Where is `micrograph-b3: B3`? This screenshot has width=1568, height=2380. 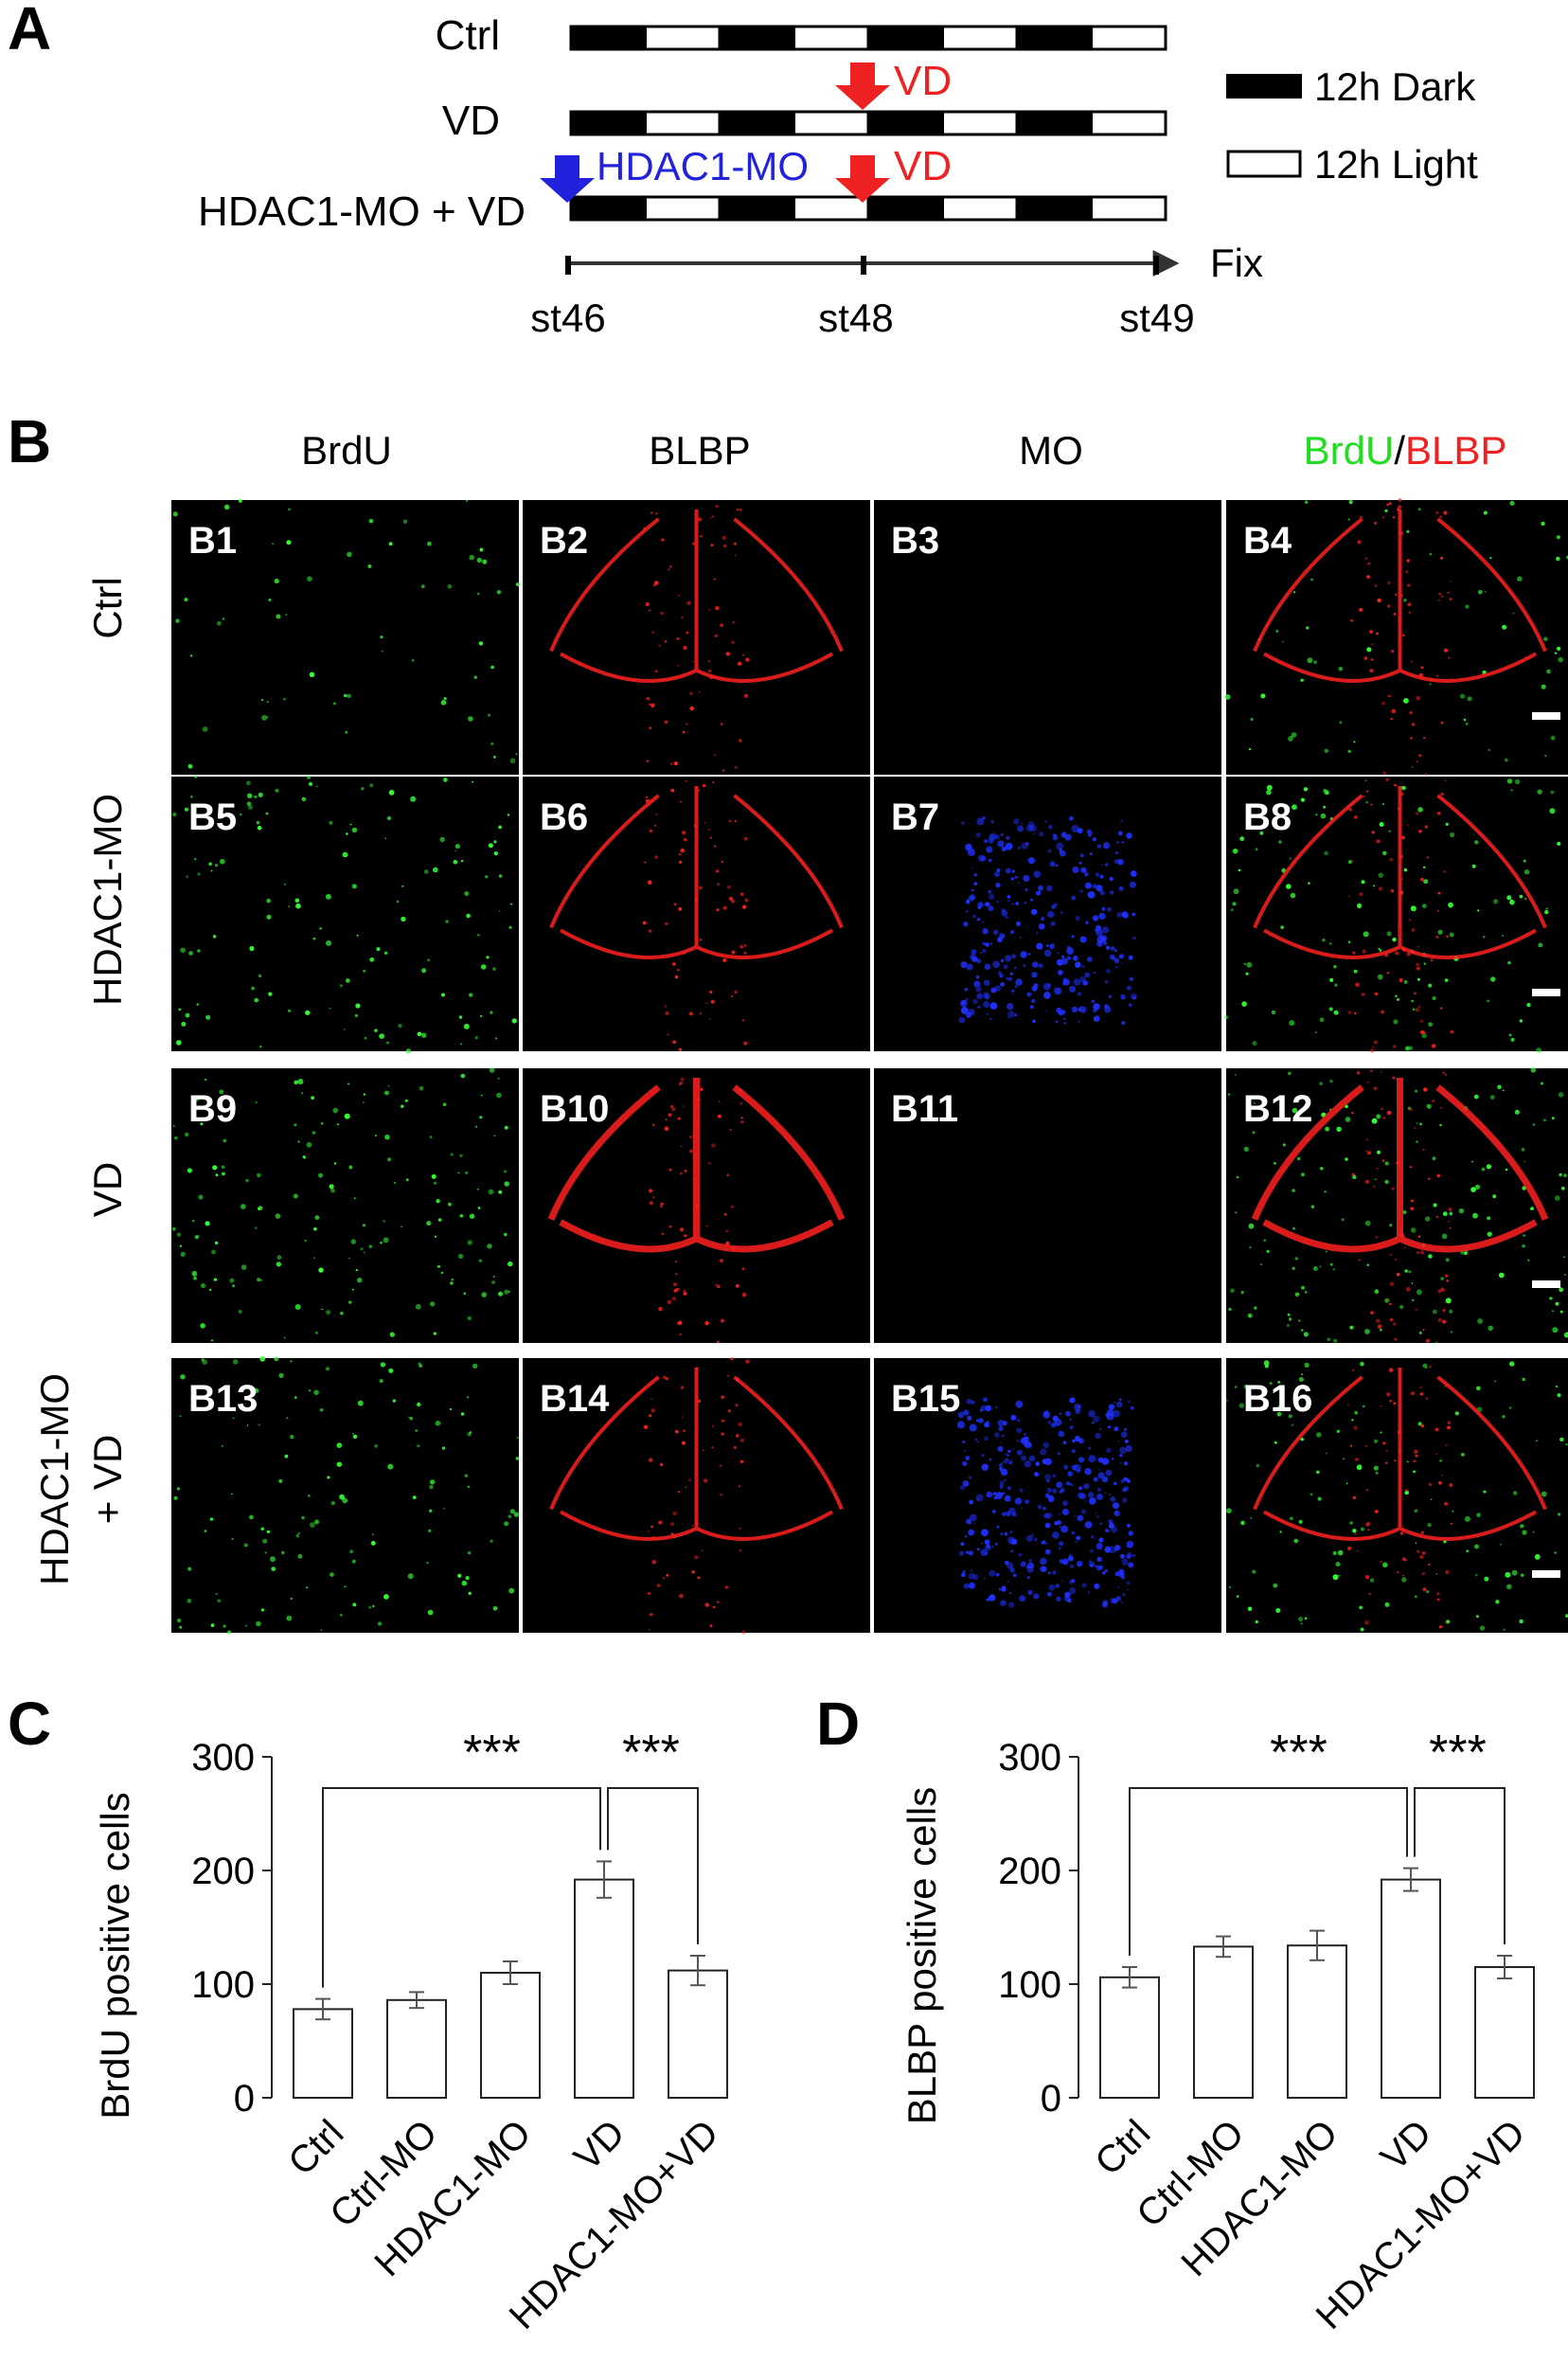 micrograph-b3: B3 is located at coordinates (1047, 637).